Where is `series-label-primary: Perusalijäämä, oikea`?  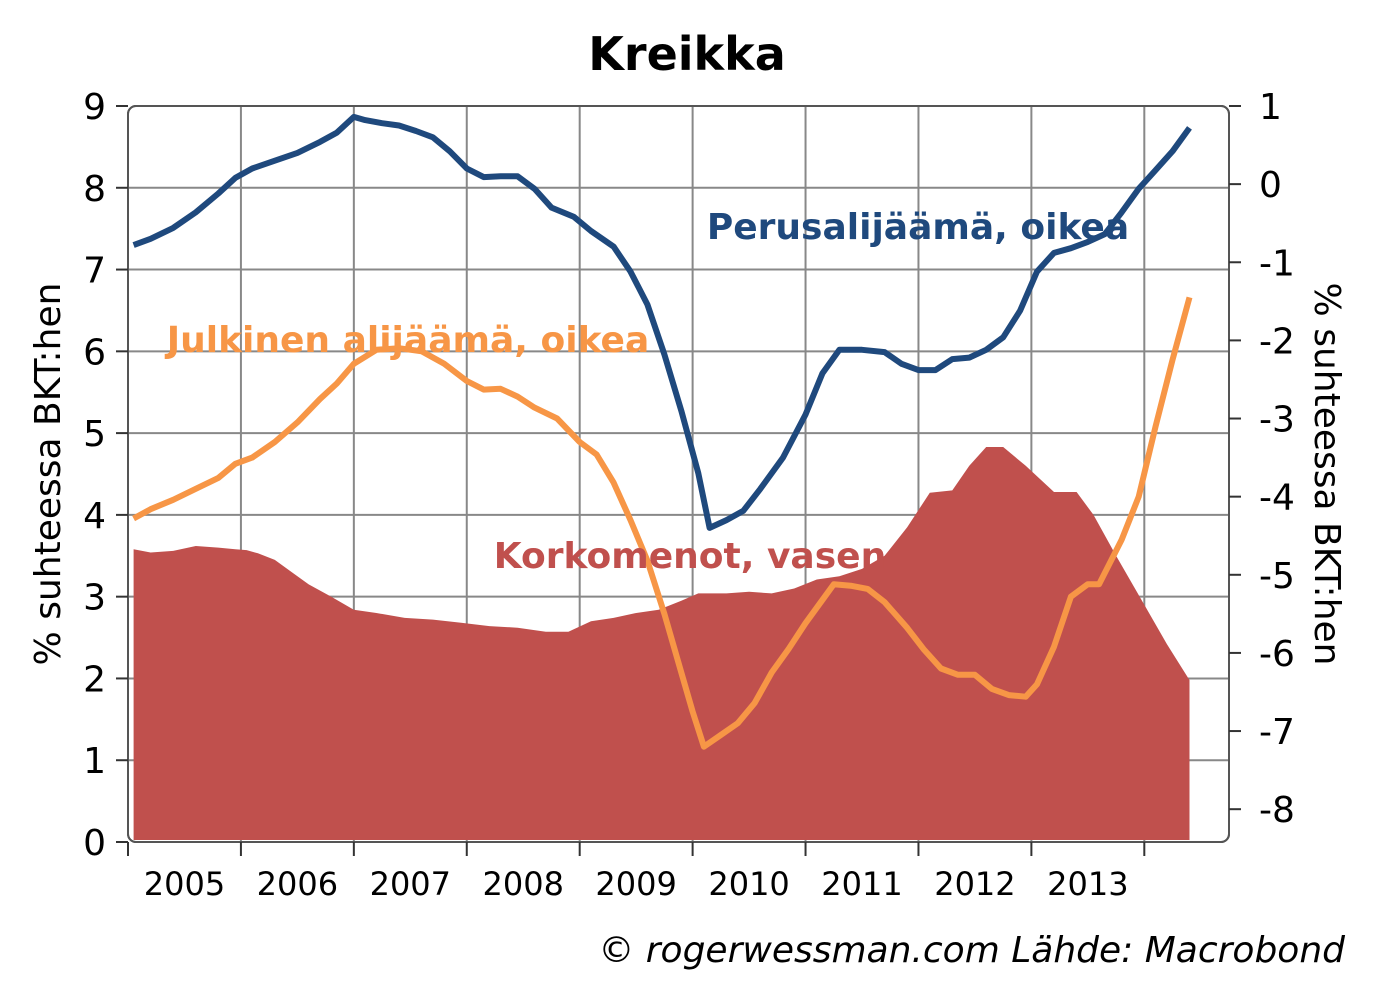
series-label-primary: Perusalijäämä, oikea is located at coordinates (918, 227).